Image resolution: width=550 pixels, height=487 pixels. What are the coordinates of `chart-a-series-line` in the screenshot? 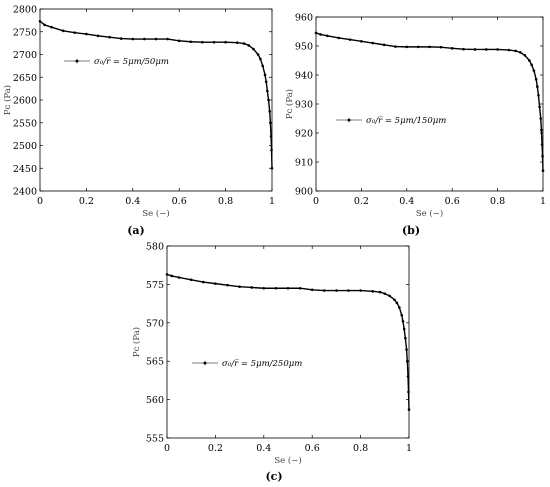 It's located at (156, 94).